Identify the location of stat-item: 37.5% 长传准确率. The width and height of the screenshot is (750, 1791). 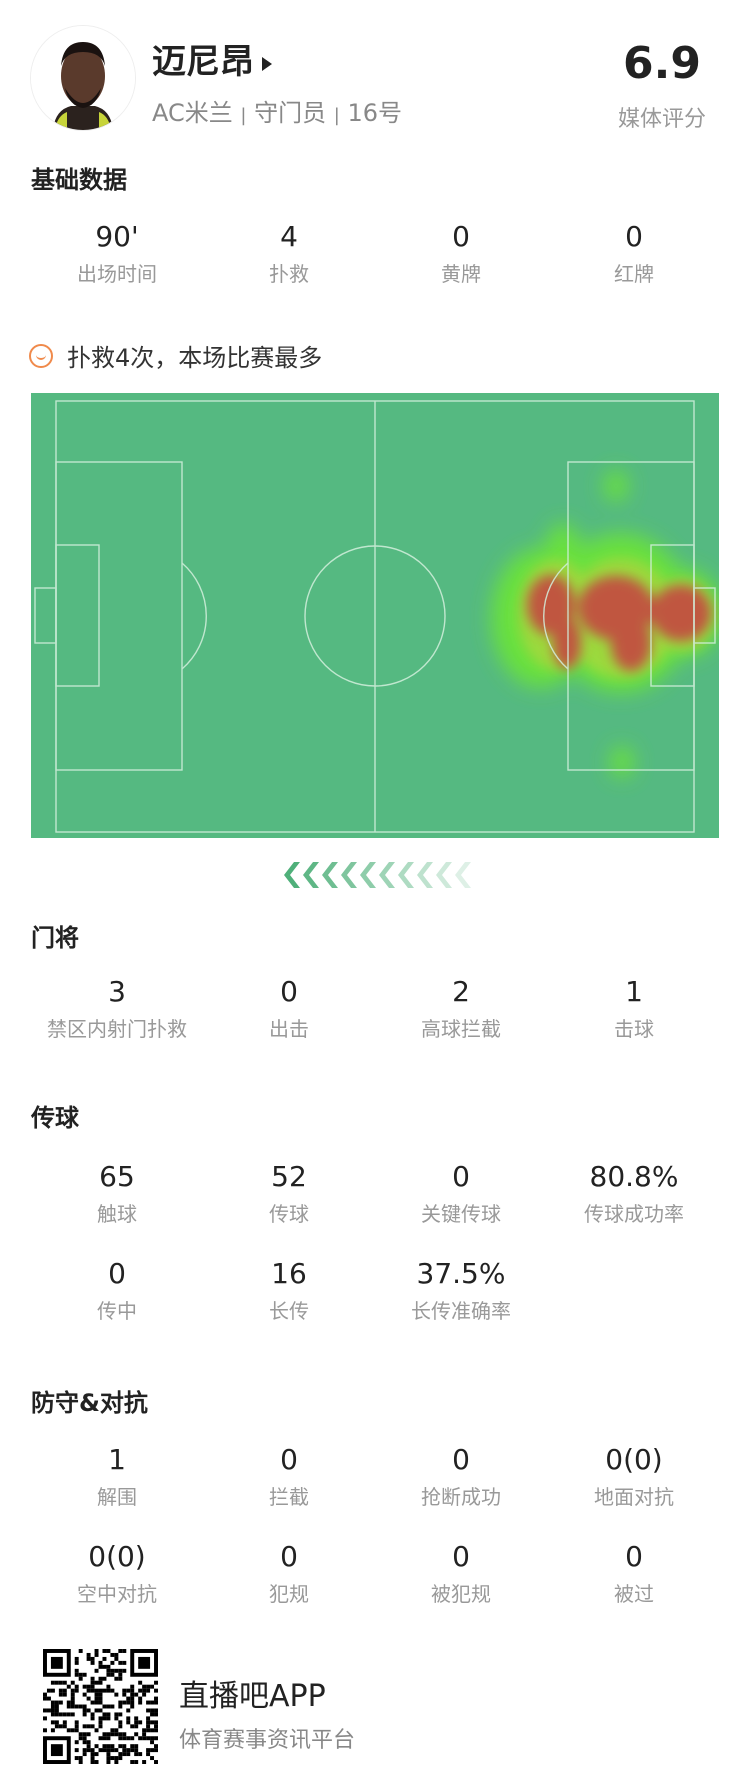
(461, 1290).